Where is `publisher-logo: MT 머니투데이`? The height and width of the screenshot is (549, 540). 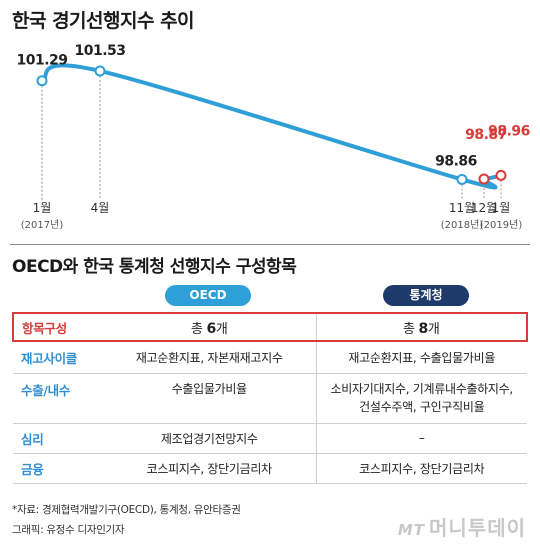
publisher-logo: MT 머니투데이 is located at coordinates (462, 526).